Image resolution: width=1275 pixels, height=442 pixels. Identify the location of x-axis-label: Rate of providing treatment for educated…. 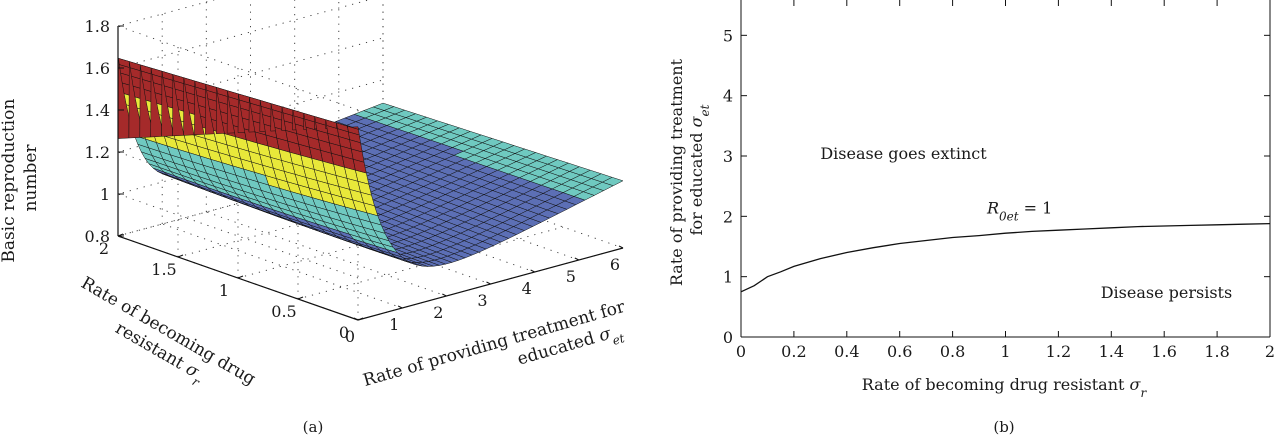
(500, 355).